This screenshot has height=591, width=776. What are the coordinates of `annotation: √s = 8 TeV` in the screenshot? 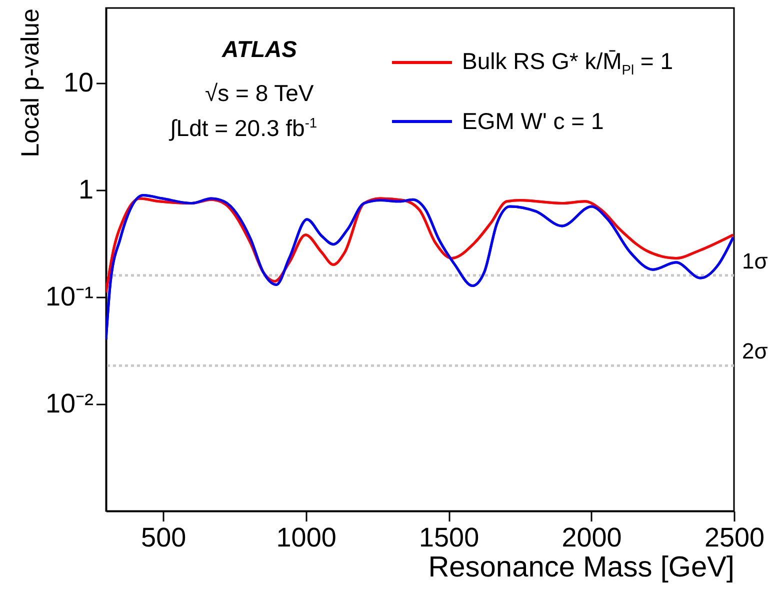 It's located at (259, 93).